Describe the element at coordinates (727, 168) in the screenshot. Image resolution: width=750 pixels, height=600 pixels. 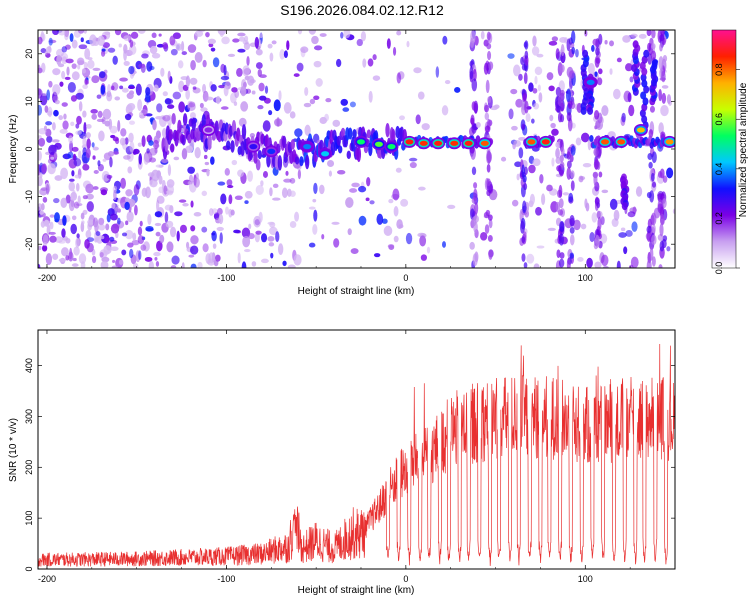
I see `colorbar-ticks: 0.0 0.2 0.4 0.6 0.8` at that location.